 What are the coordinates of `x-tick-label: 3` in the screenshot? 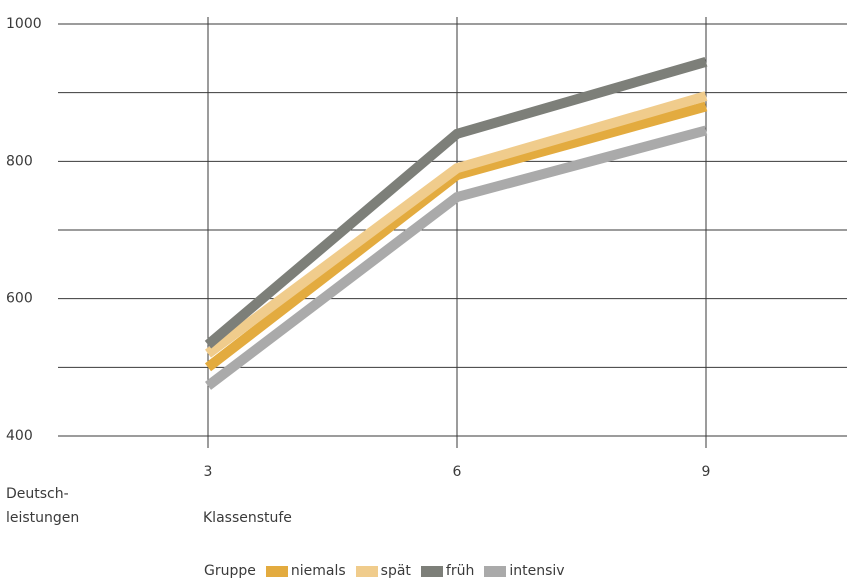 It's located at (208, 472).